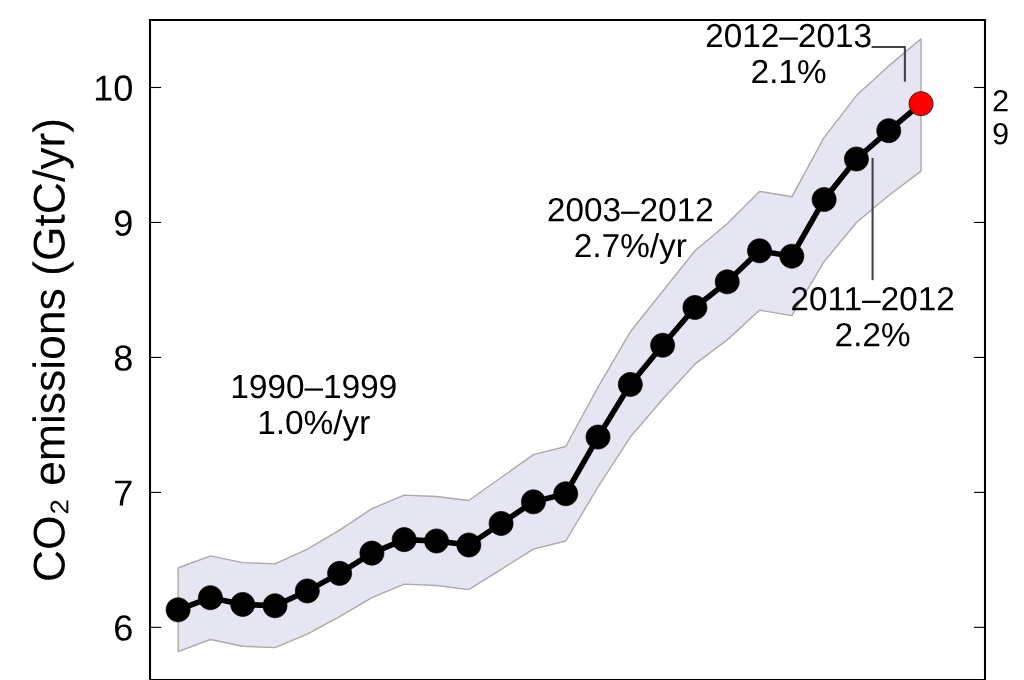  Describe the element at coordinates (630, 231) in the screenshot. I see `annotation: 2003–2012 2.7%/yr` at that location.